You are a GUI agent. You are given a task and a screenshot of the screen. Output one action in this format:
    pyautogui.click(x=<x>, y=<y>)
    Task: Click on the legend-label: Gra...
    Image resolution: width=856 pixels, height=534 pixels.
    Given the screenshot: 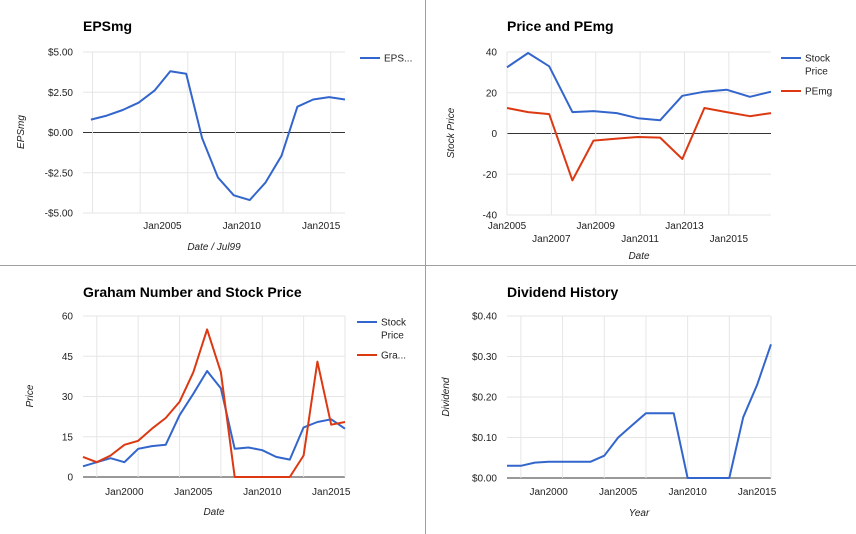 What is the action you would take?
    pyautogui.click(x=393, y=356)
    